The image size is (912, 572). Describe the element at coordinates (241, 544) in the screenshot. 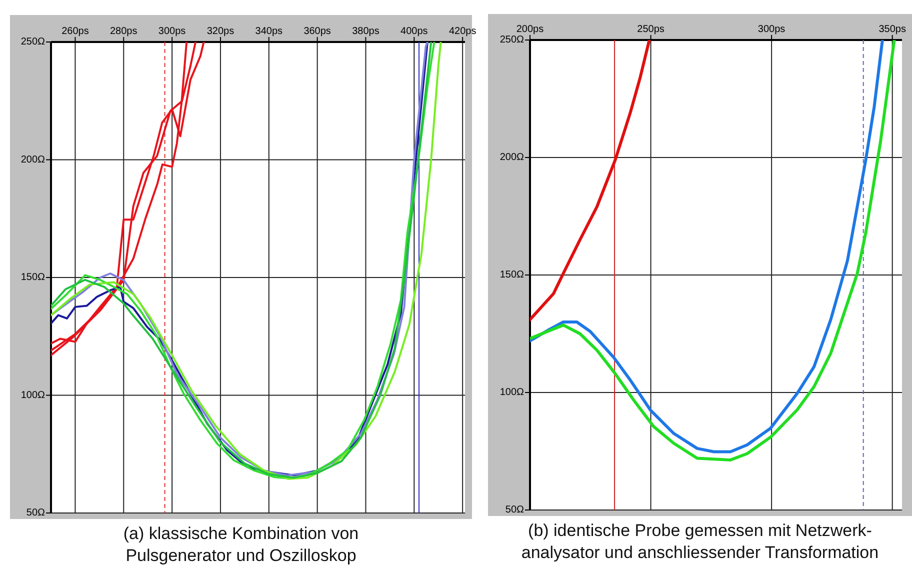

I see `text: (a) klassische Kombination von Pulsgenerator und Oszilloskop` at that location.